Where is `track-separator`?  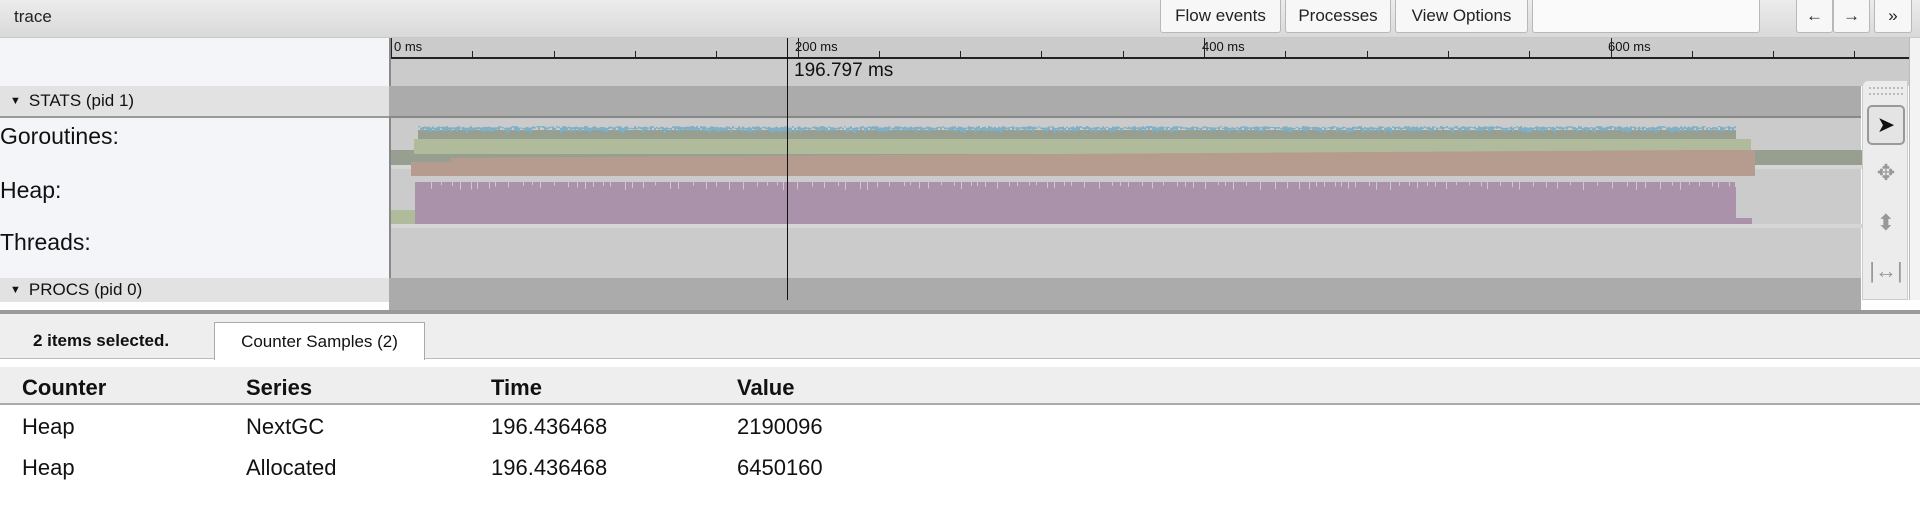 track-separator is located at coordinates (1127, 226).